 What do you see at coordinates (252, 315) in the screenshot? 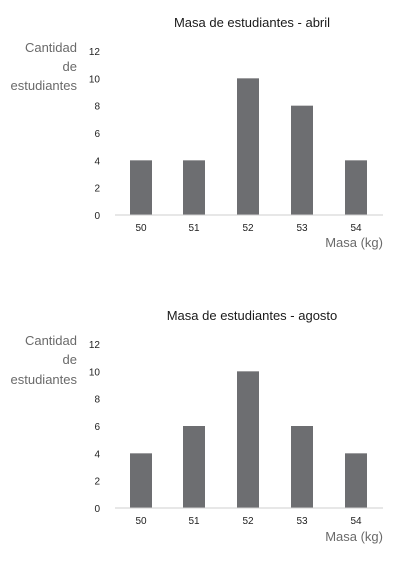
I see `chart-title: Masa de estudiantes - agosto` at bounding box center [252, 315].